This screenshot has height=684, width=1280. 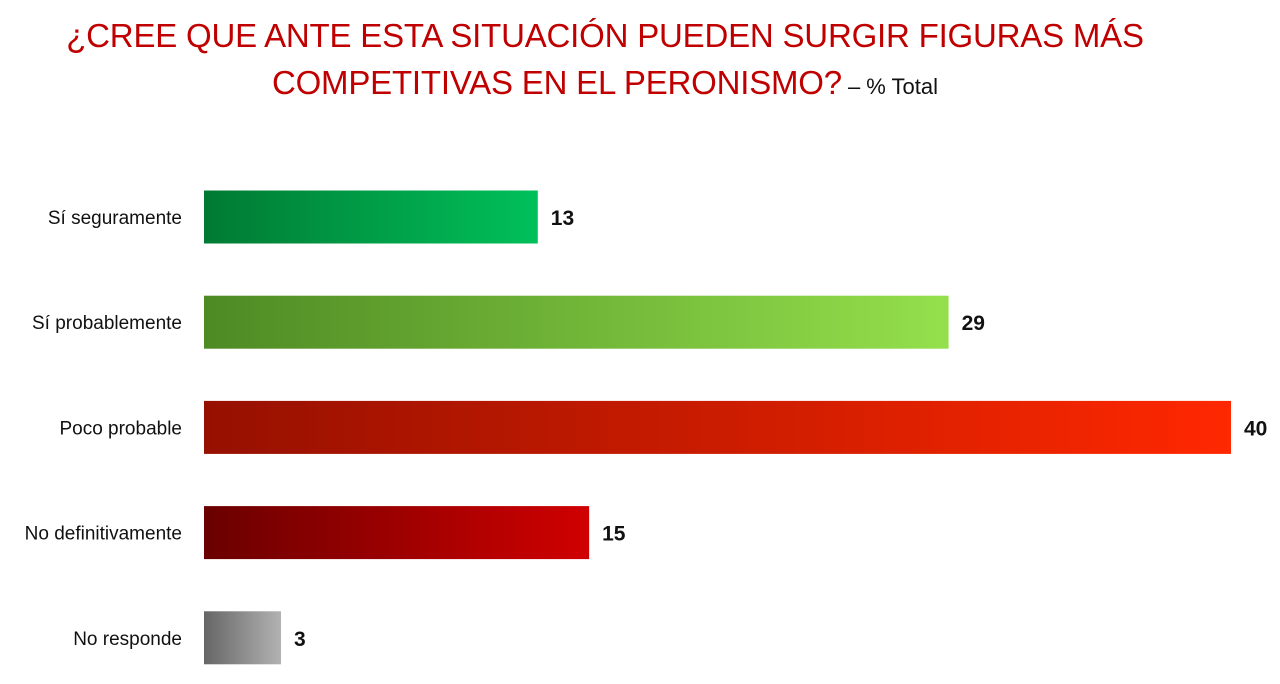 I want to click on chart-title-line-2: COMPETITIVAS EN EL PERONISMO?, so click(x=556, y=82).